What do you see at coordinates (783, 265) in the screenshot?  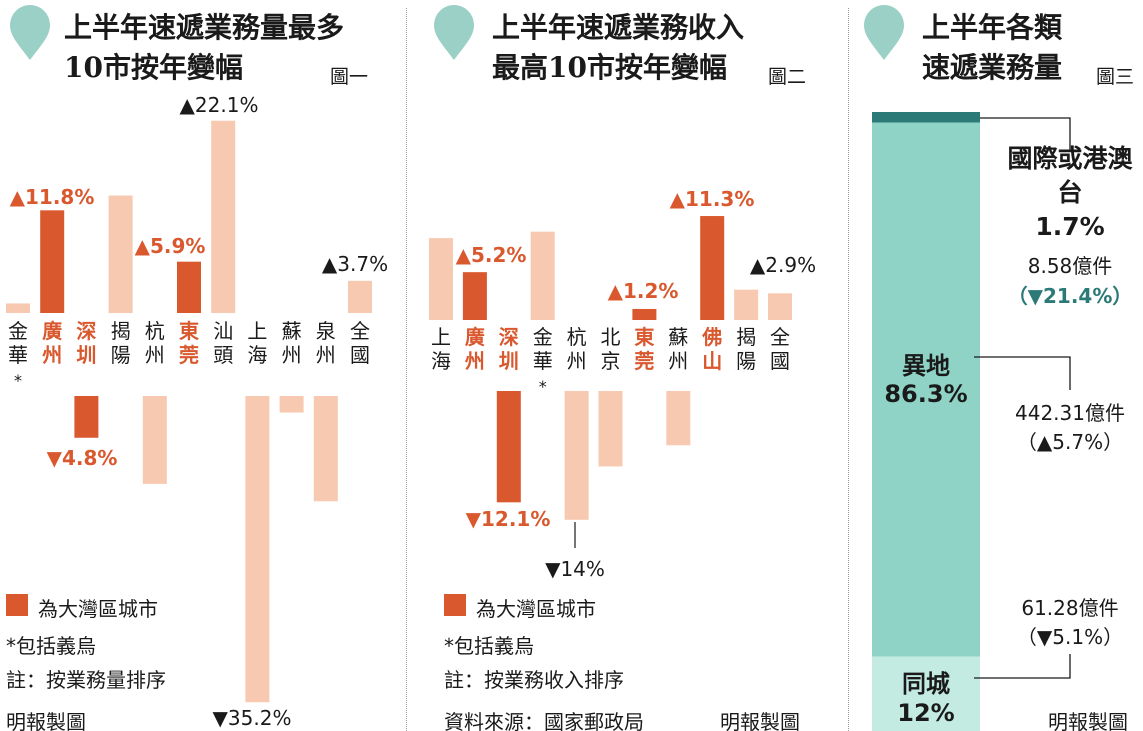 I see `value-label-10: ▲2.9%` at bounding box center [783, 265].